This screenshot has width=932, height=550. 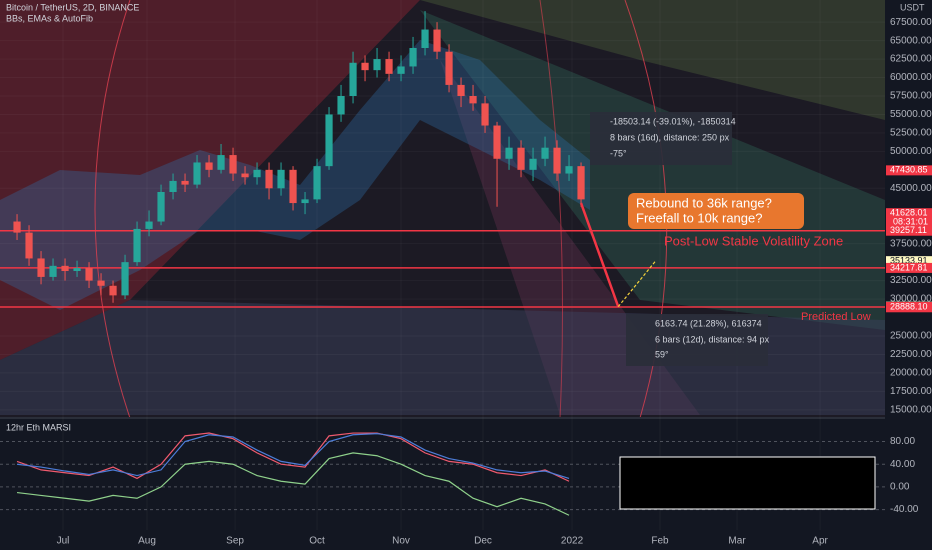 What do you see at coordinates (911, 133) in the screenshot?
I see `y-tick-label: 52500.00` at bounding box center [911, 133].